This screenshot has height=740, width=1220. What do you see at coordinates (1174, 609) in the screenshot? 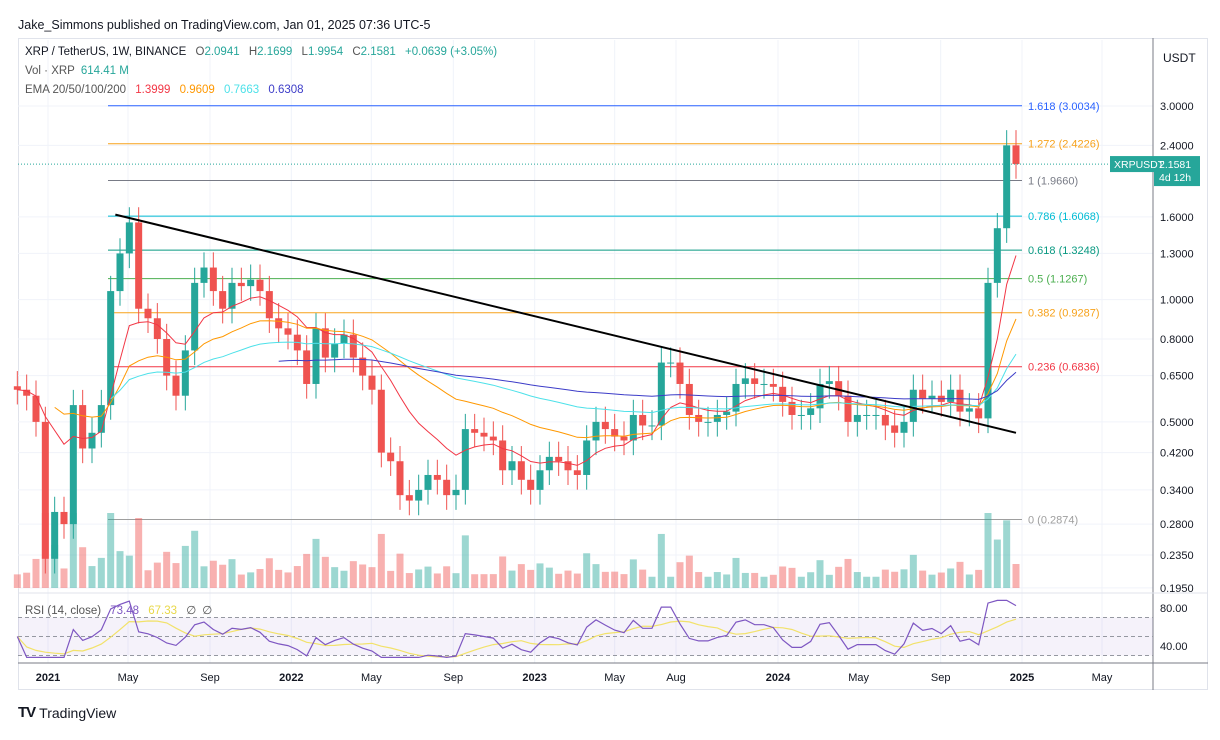
I see `rsi-tick: 80.00` at bounding box center [1174, 609].